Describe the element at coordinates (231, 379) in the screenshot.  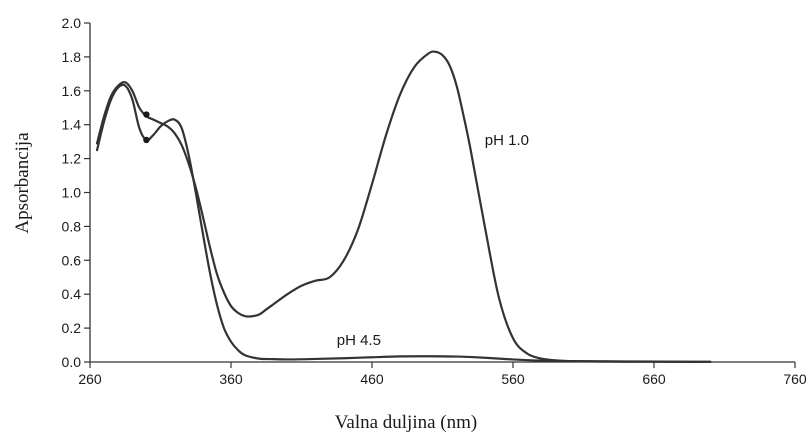
I see `x-tick-label: 360` at that location.